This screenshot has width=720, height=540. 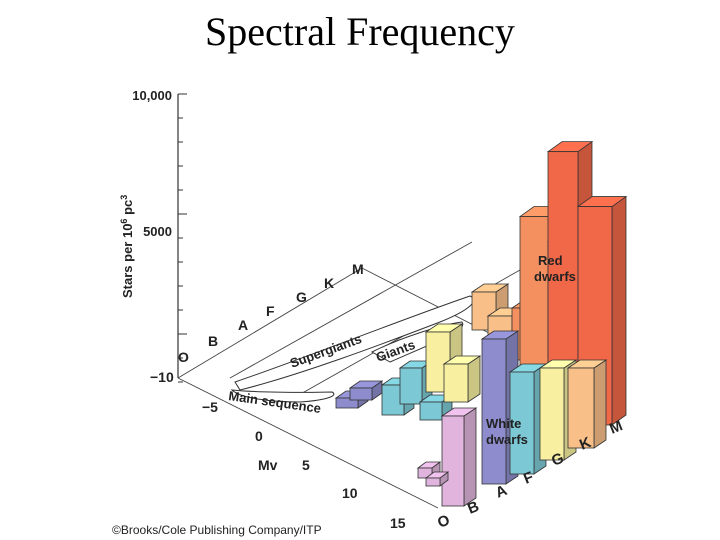 What do you see at coordinates (619, 310) in the screenshot?
I see `bar-m-front-side` at bounding box center [619, 310].